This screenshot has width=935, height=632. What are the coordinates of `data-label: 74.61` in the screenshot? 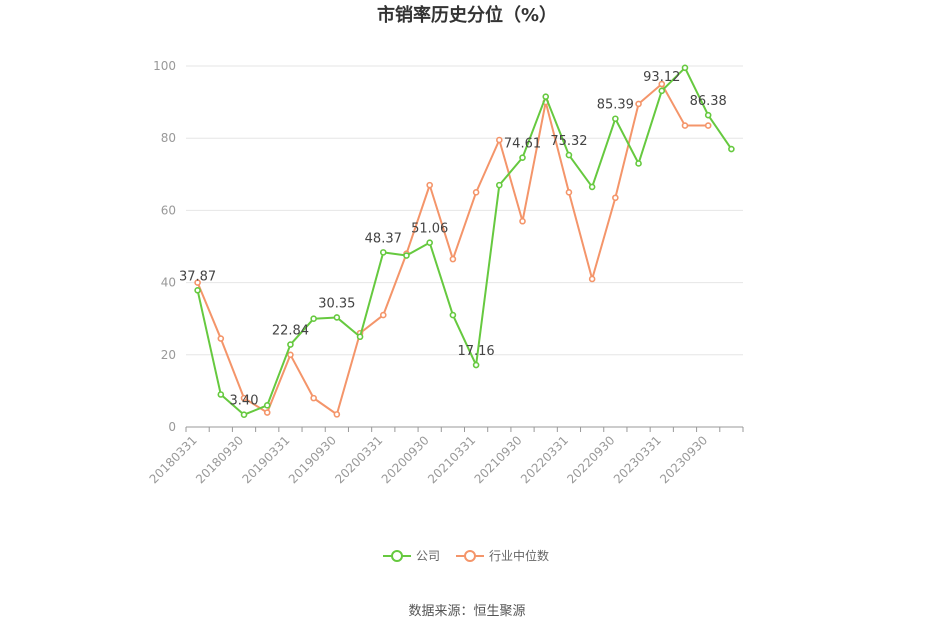 It's located at (522, 144).